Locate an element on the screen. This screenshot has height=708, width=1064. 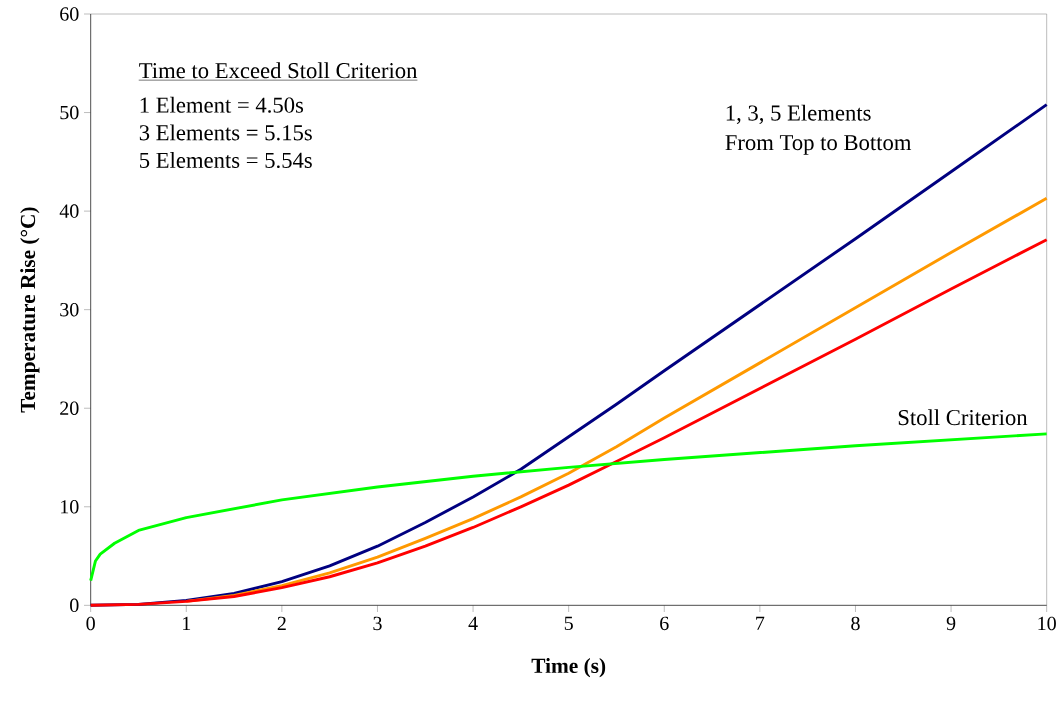
x-tick-label: 8 is located at coordinates (855, 623).